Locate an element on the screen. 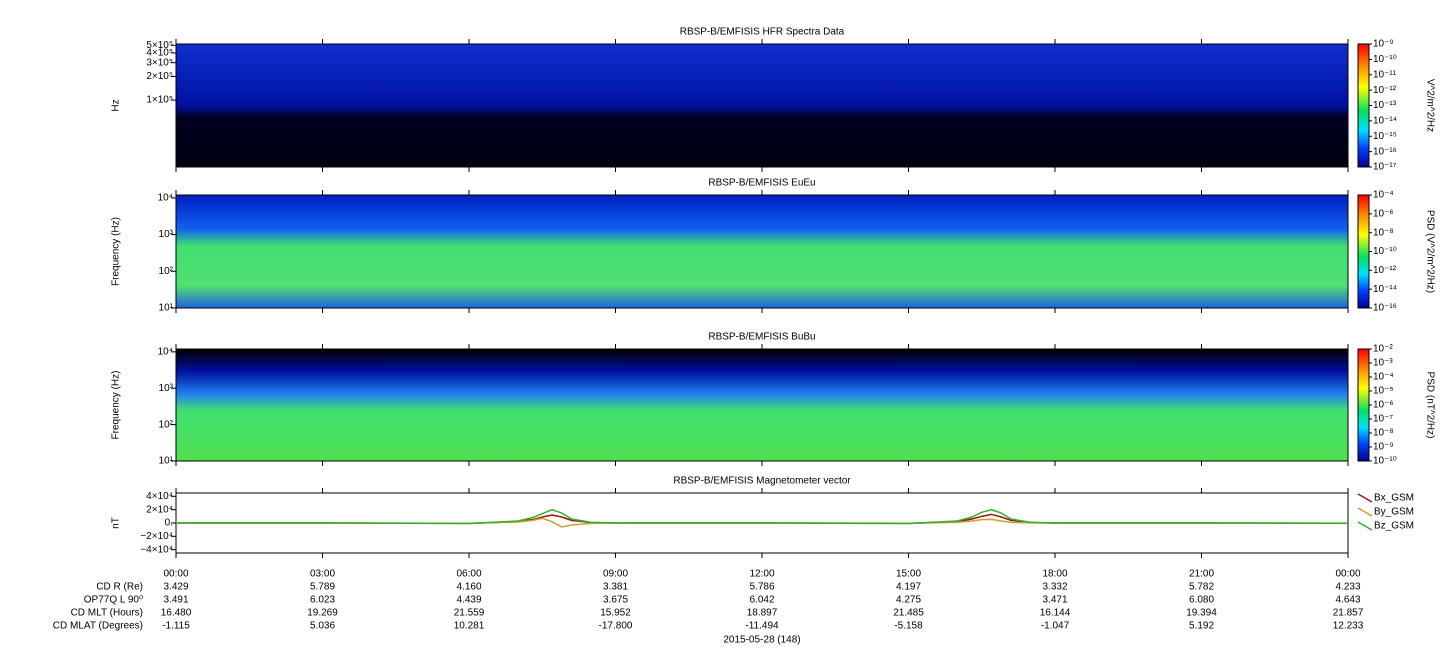 The image size is (1447, 658). ephemeris-value: 10.281 is located at coordinates (469, 626).